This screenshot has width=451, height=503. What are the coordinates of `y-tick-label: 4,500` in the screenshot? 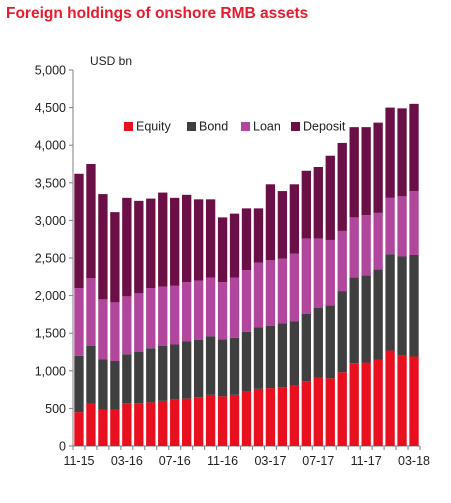 It's located at (50, 108).